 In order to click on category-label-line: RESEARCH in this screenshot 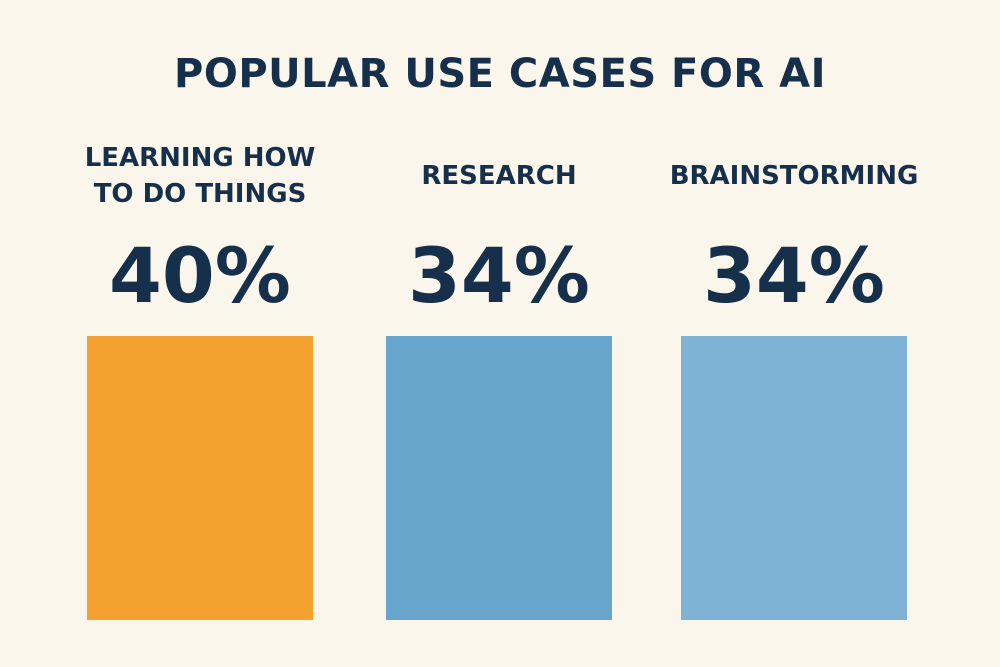, I will do `click(499, 176)`.